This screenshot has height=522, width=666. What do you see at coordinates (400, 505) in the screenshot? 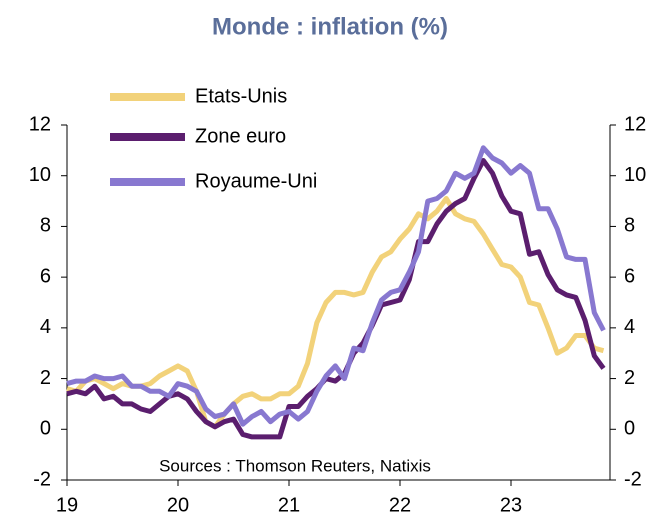
I see `x-tick-label: 22` at bounding box center [400, 505].